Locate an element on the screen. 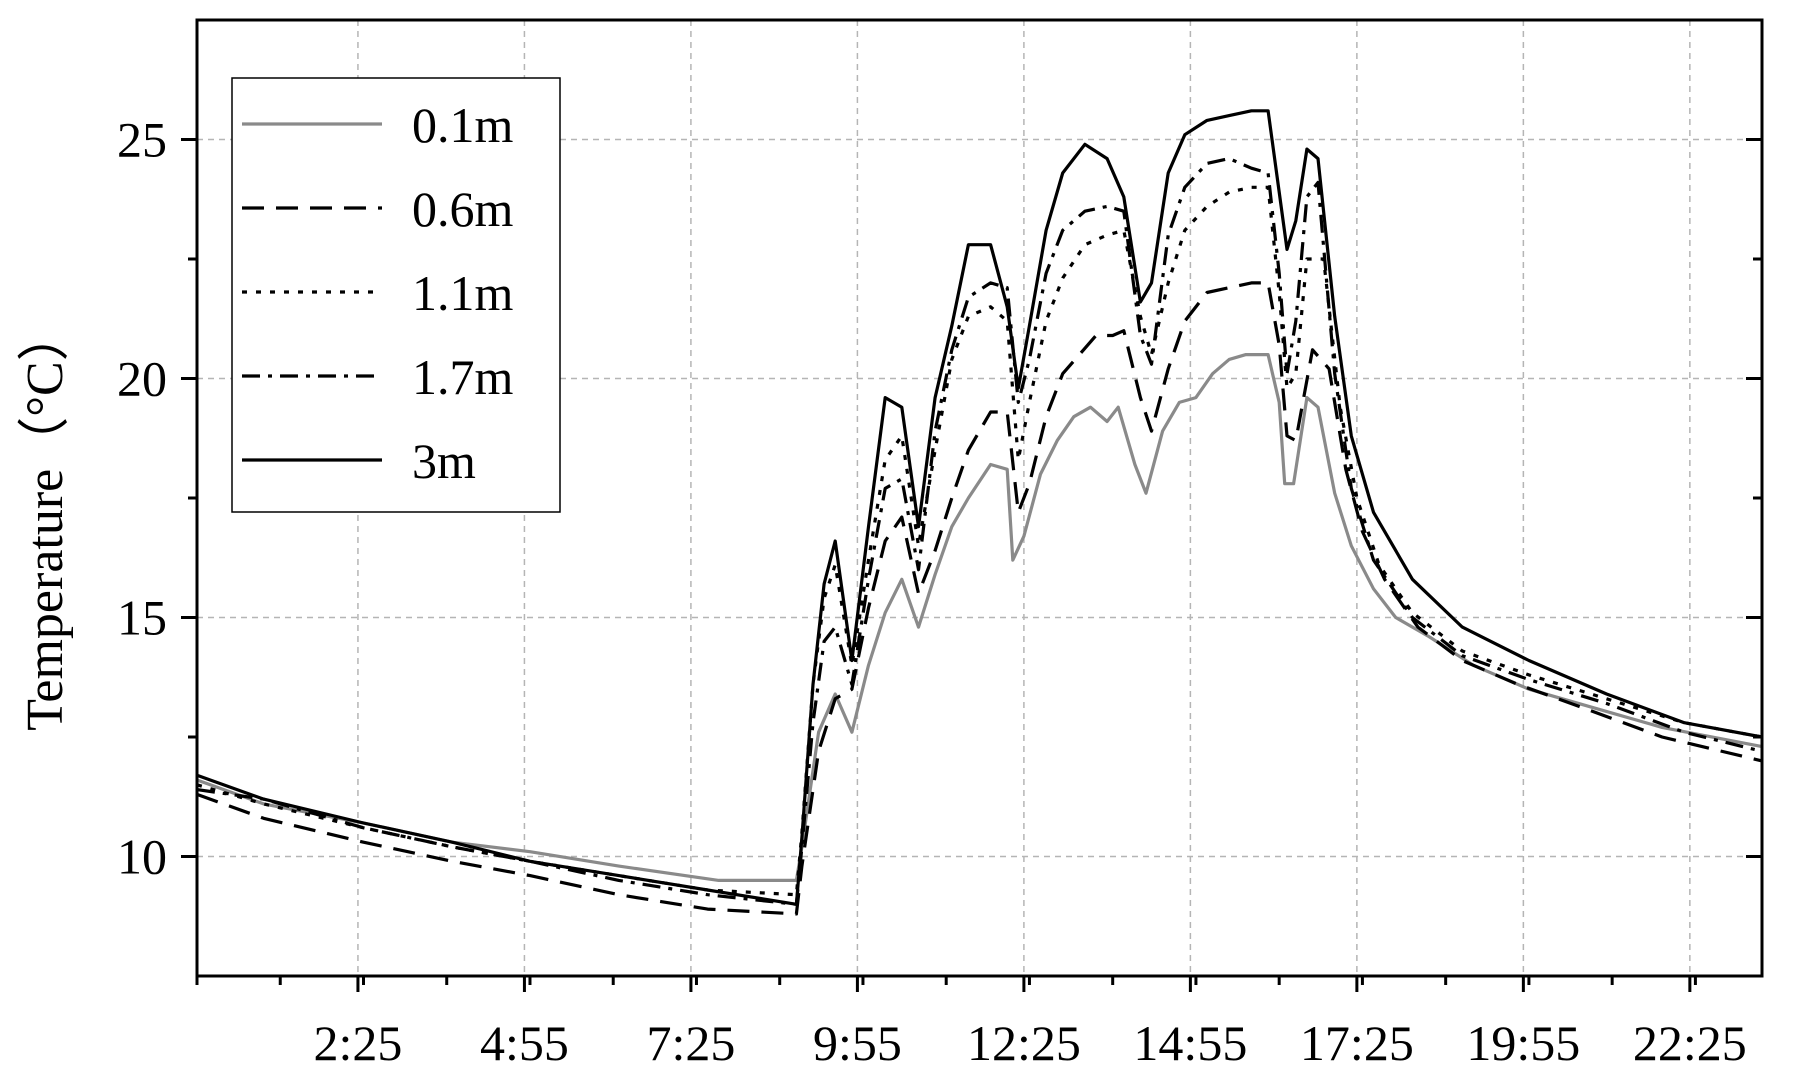 The height and width of the screenshot is (1075, 1793). x-tick-label: 4:55 is located at coordinates (524, 1043).